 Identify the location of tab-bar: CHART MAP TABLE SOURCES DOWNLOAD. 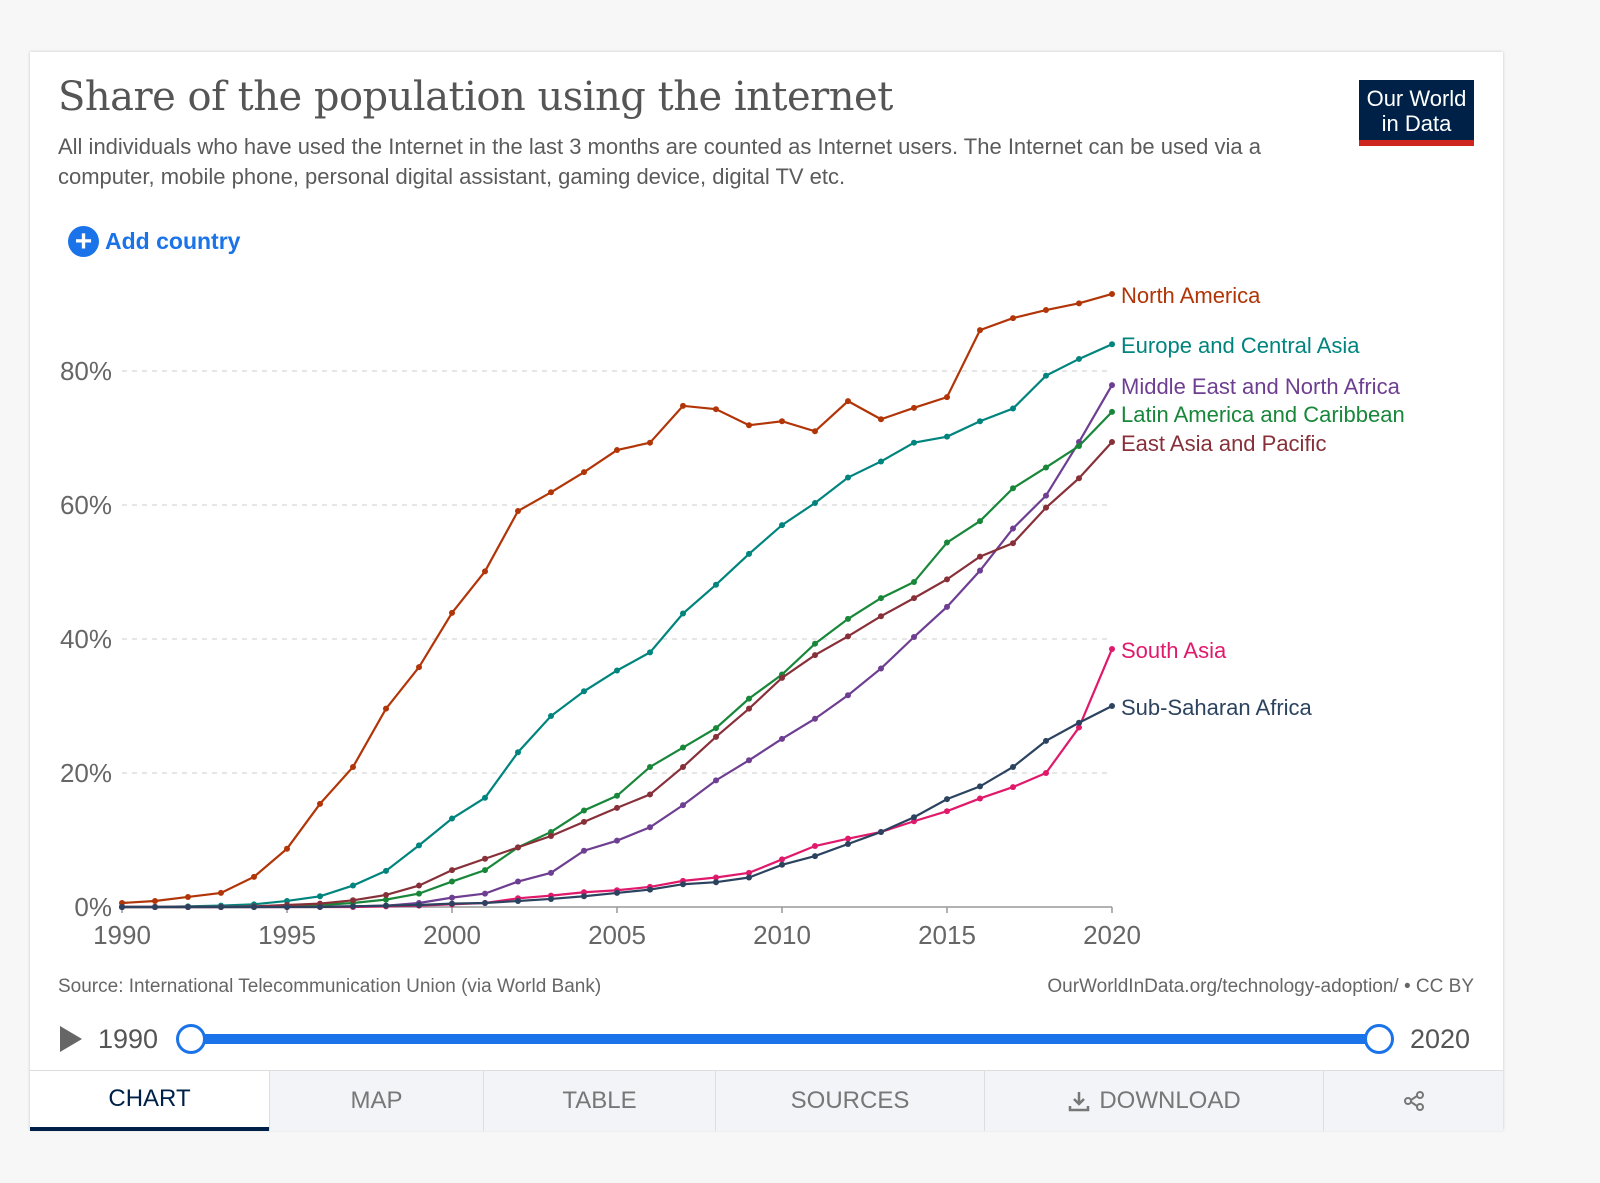
(766, 1100).